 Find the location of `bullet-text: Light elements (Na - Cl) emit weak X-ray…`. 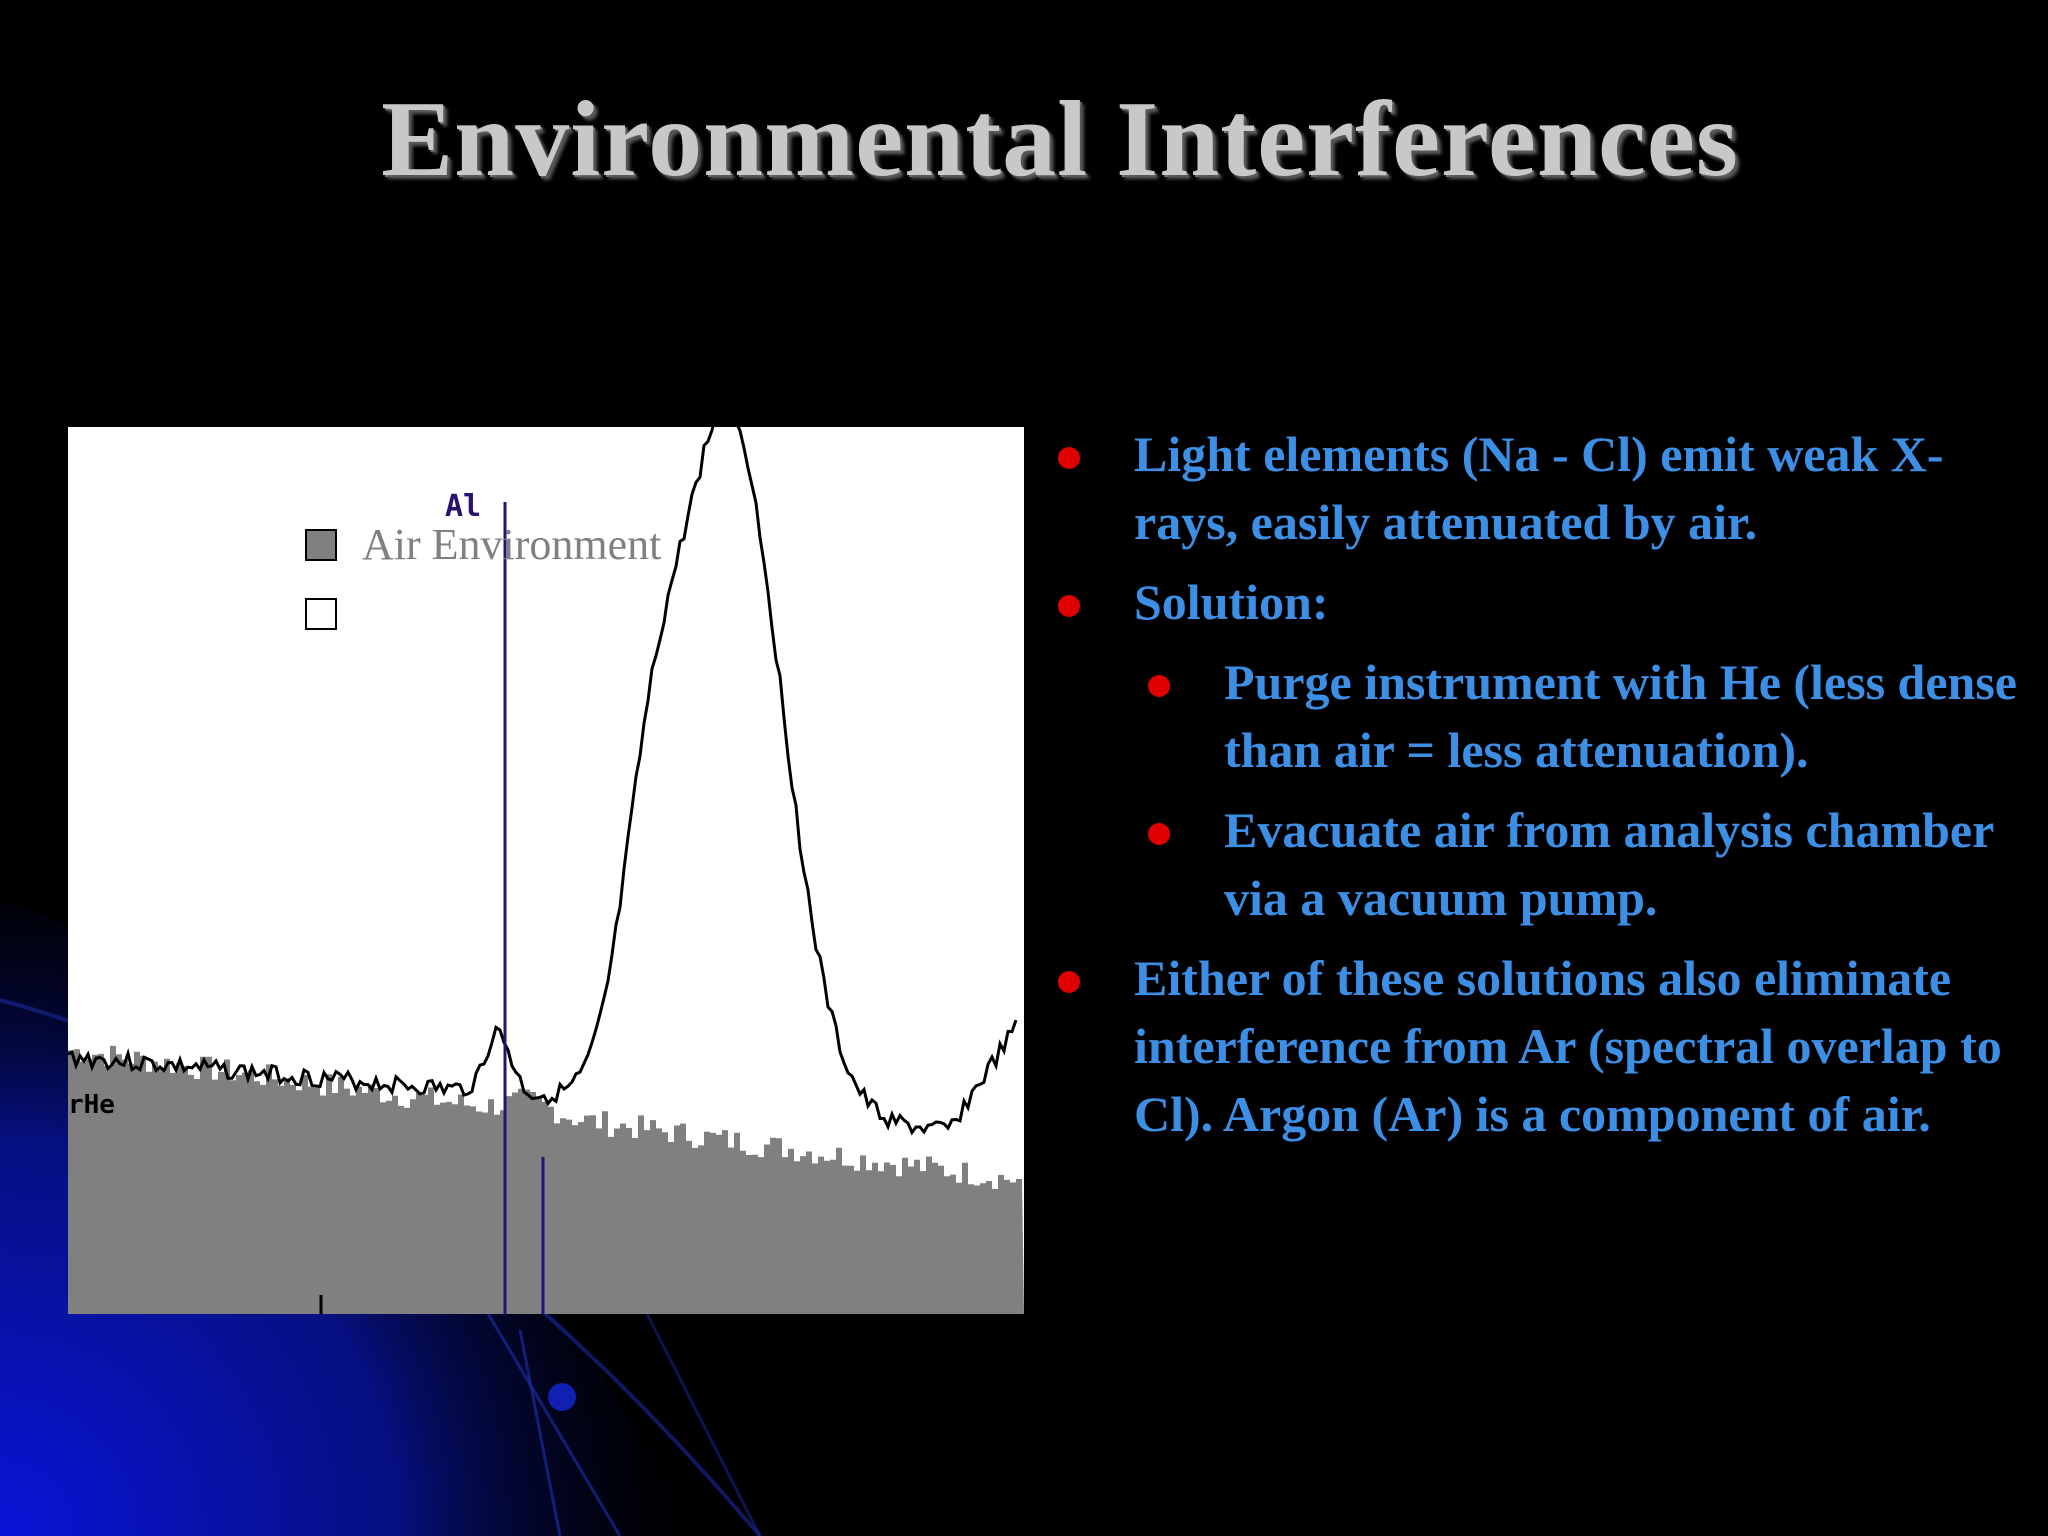

bullet-text: Light elements (Na - Cl) emit weak X-ray… is located at coordinates (1539, 488).